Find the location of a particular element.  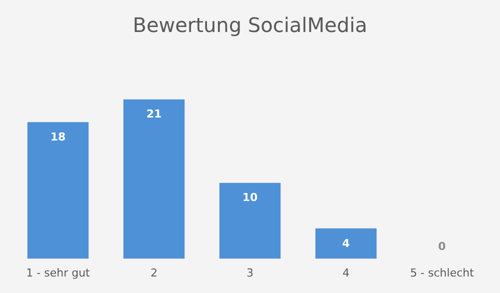

data-label: 18 is located at coordinates (58, 137).